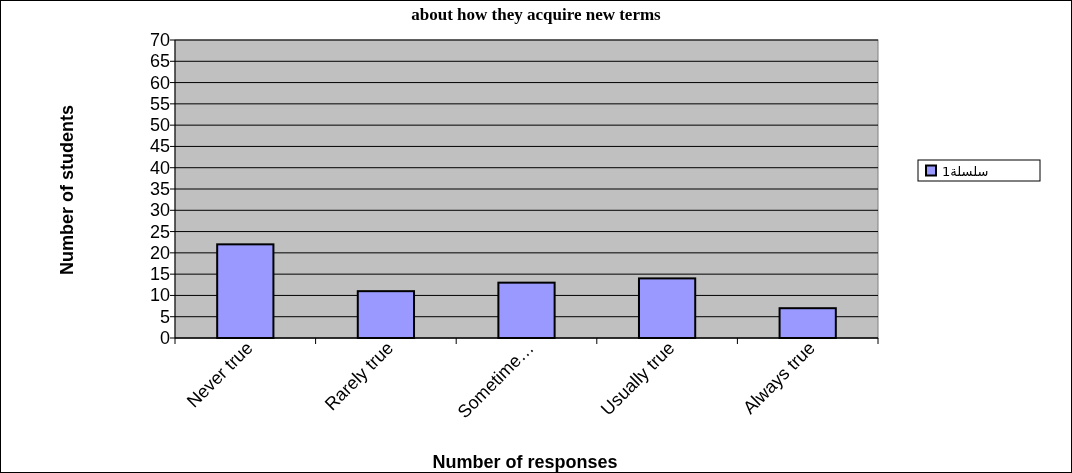  I want to click on y-axis-title: Number of students, so click(67, 190).